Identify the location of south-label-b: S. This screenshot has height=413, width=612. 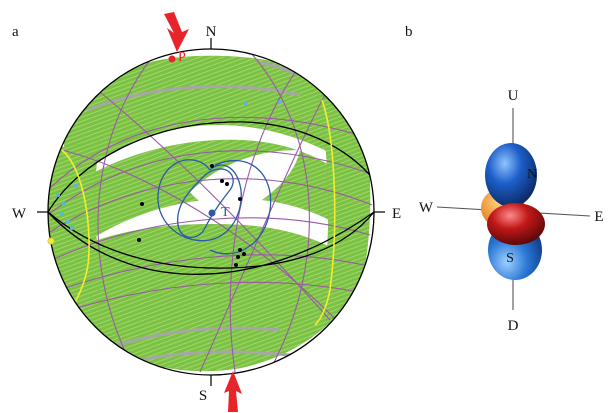
(510, 258).